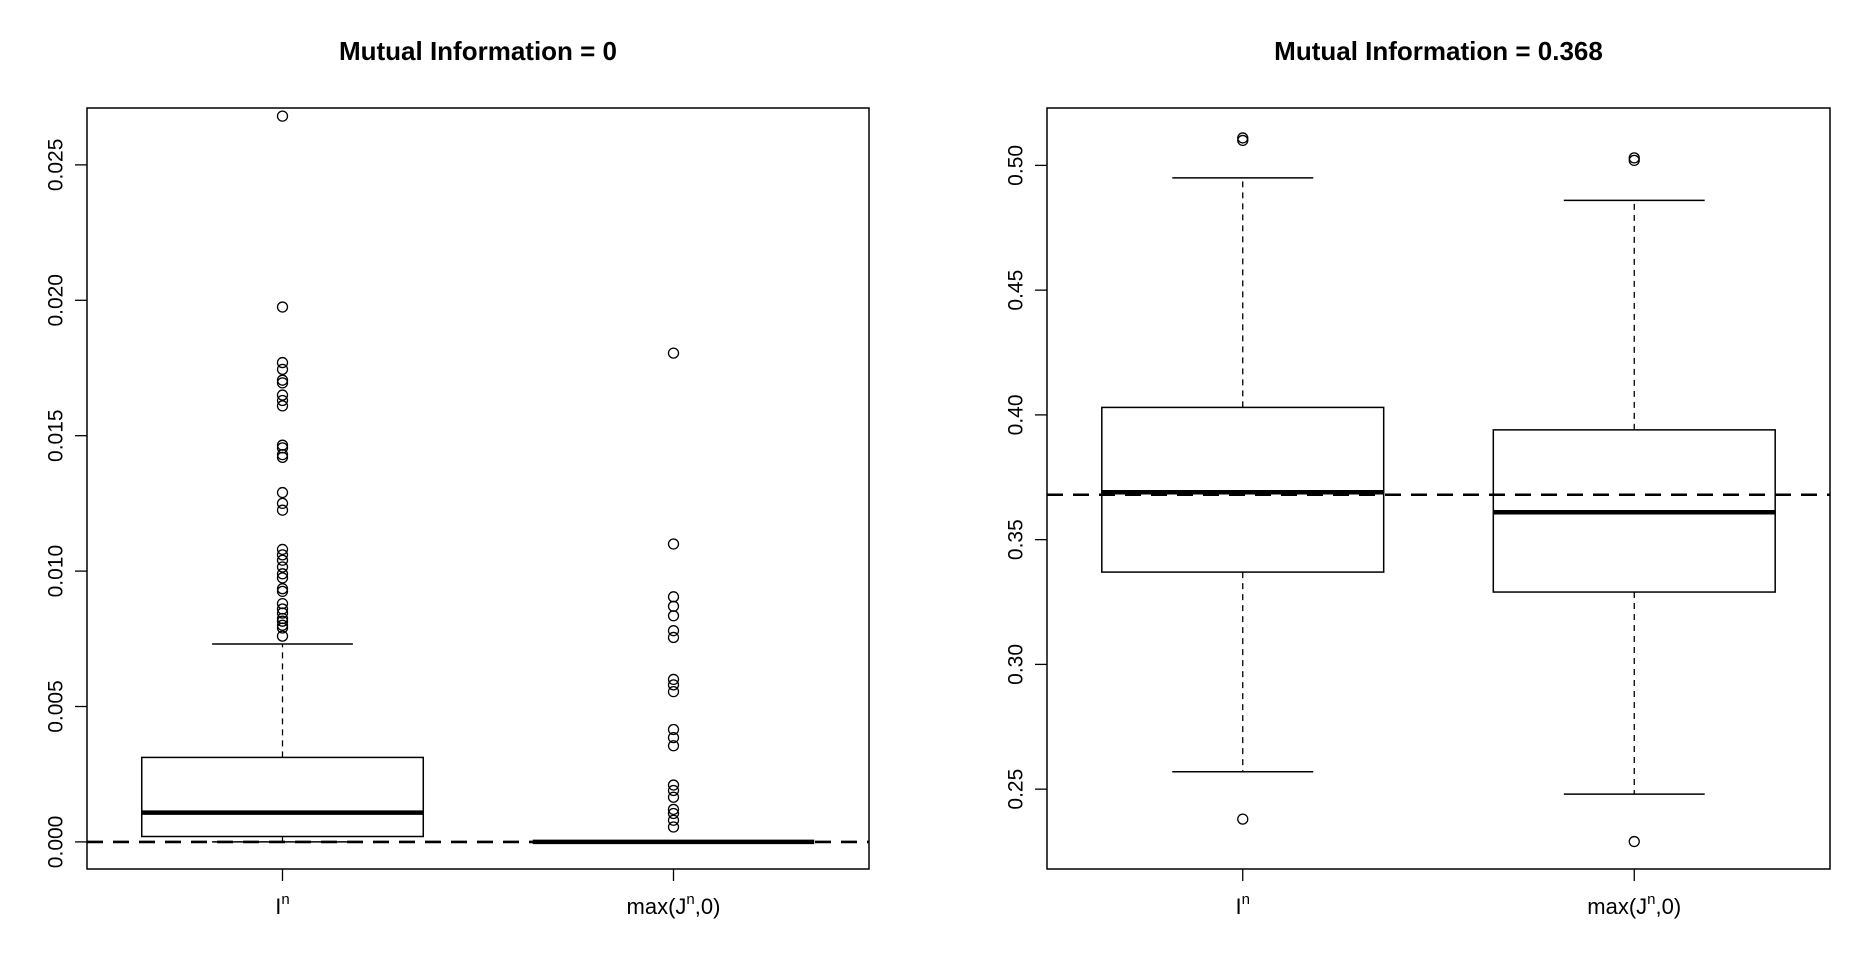  I want to click on y-tick-label: 0.50, so click(1016, 165).